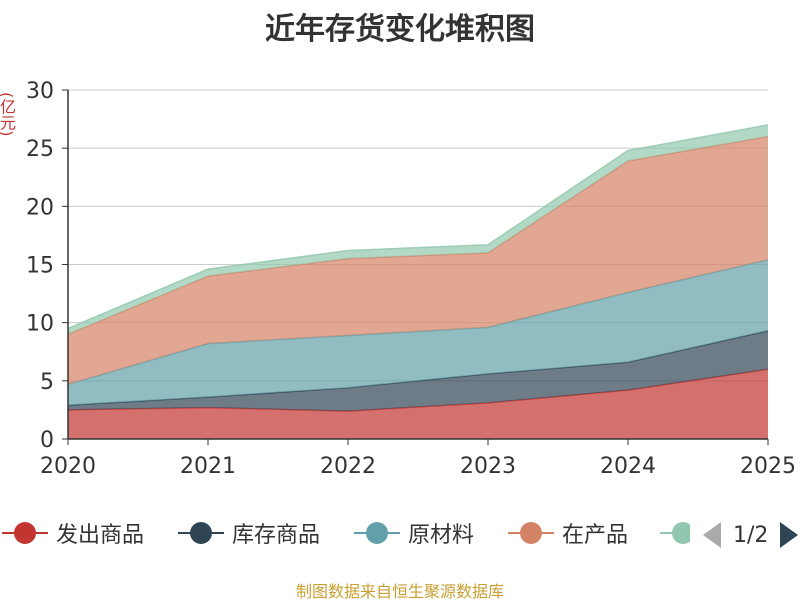 This screenshot has height=602, width=800. Describe the element at coordinates (348, 466) in the screenshot. I see `x-tick-label: 2022` at that location.